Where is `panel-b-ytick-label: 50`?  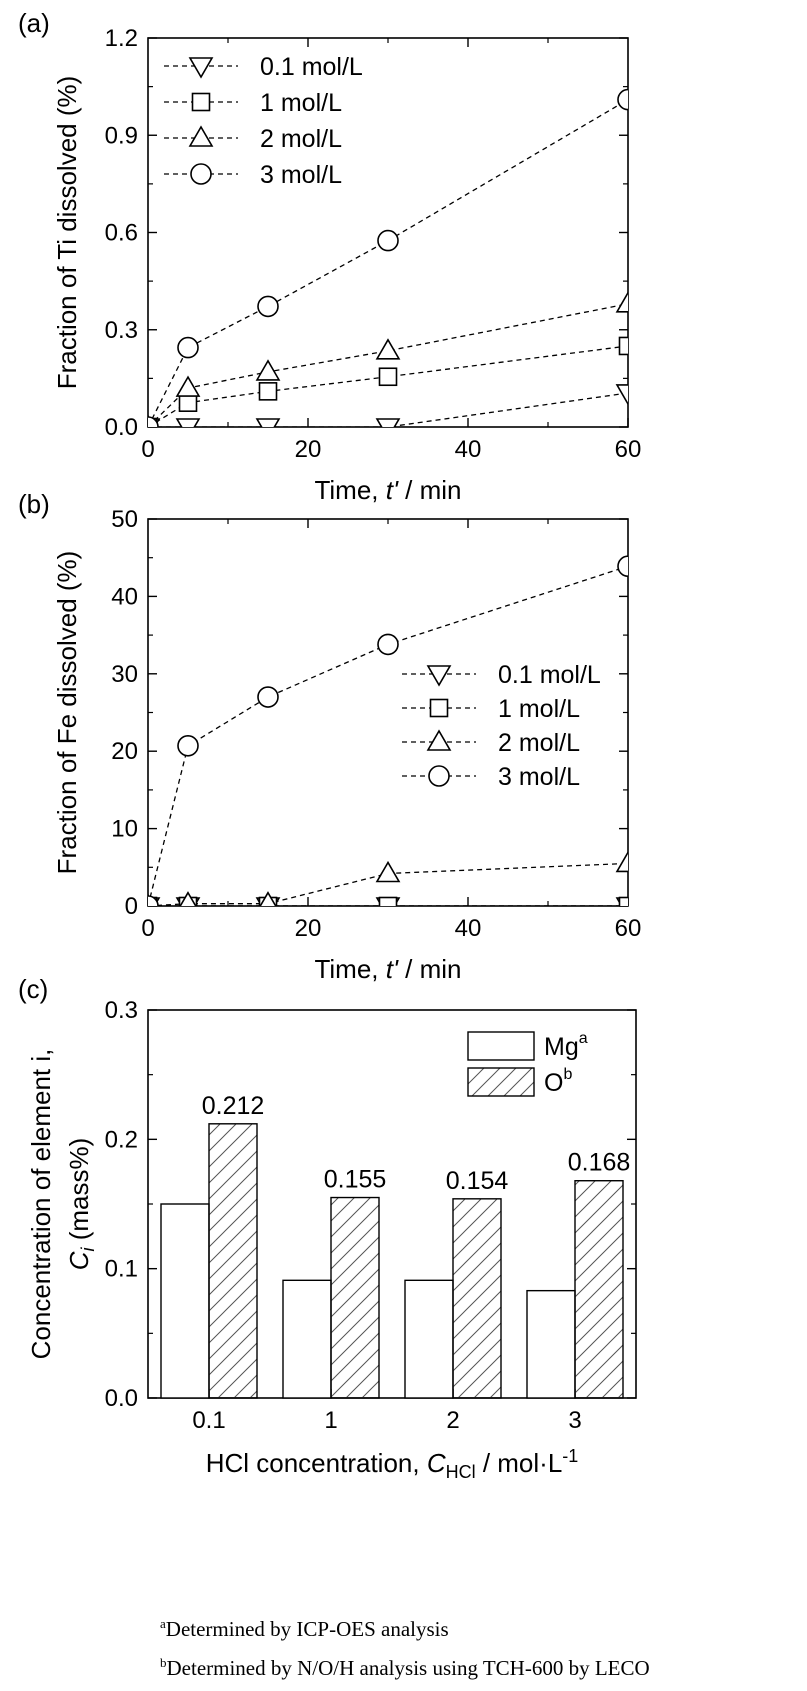 panel-b-ytick-label: 50 is located at coordinates (124, 519).